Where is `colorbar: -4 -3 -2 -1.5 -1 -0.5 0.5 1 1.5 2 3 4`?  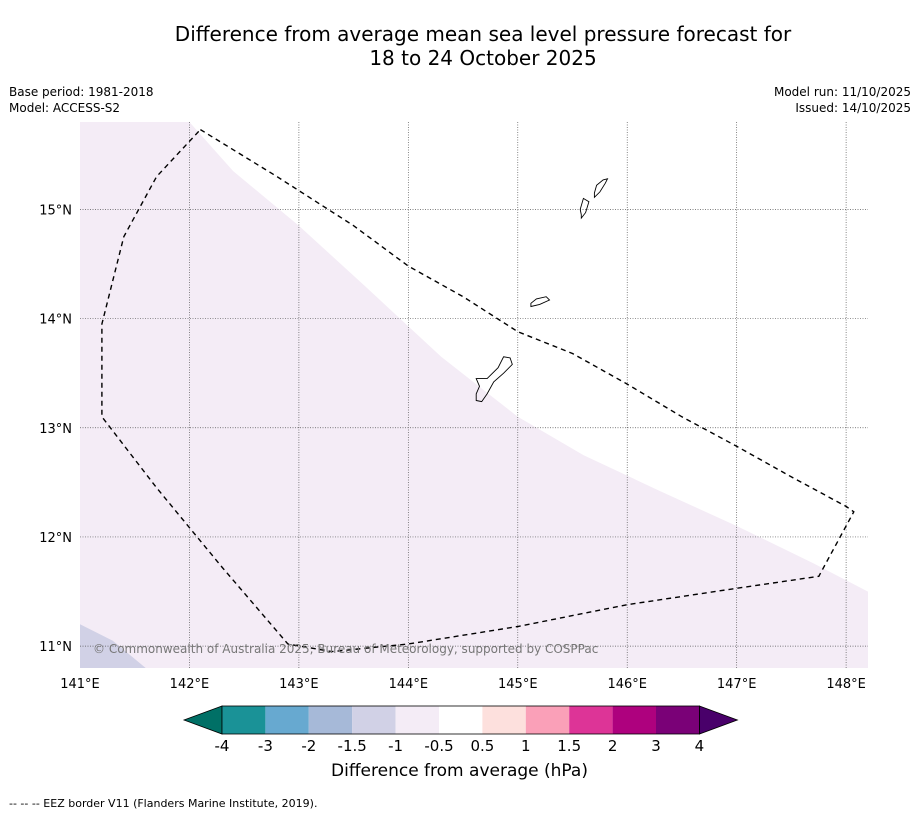 colorbar: -4 -3 -2 -1.5 -1 -0.5 0.5 1 1.5 2 3 4 is located at coordinates (460, 730).